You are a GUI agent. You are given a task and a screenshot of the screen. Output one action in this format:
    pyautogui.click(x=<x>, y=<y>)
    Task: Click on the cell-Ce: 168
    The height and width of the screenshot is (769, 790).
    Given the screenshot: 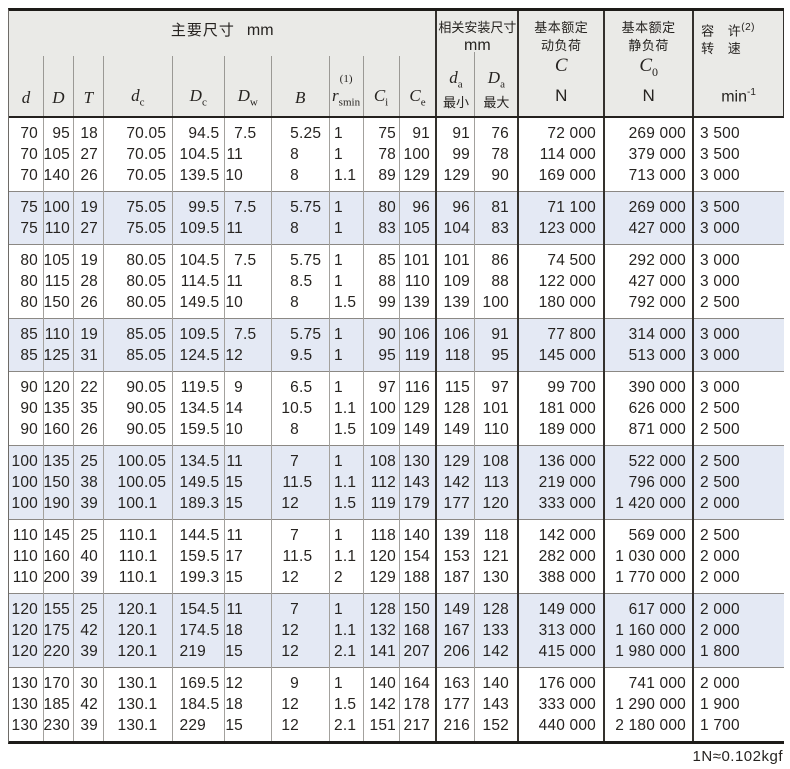 What is the action you would take?
    pyautogui.click(x=416, y=630)
    